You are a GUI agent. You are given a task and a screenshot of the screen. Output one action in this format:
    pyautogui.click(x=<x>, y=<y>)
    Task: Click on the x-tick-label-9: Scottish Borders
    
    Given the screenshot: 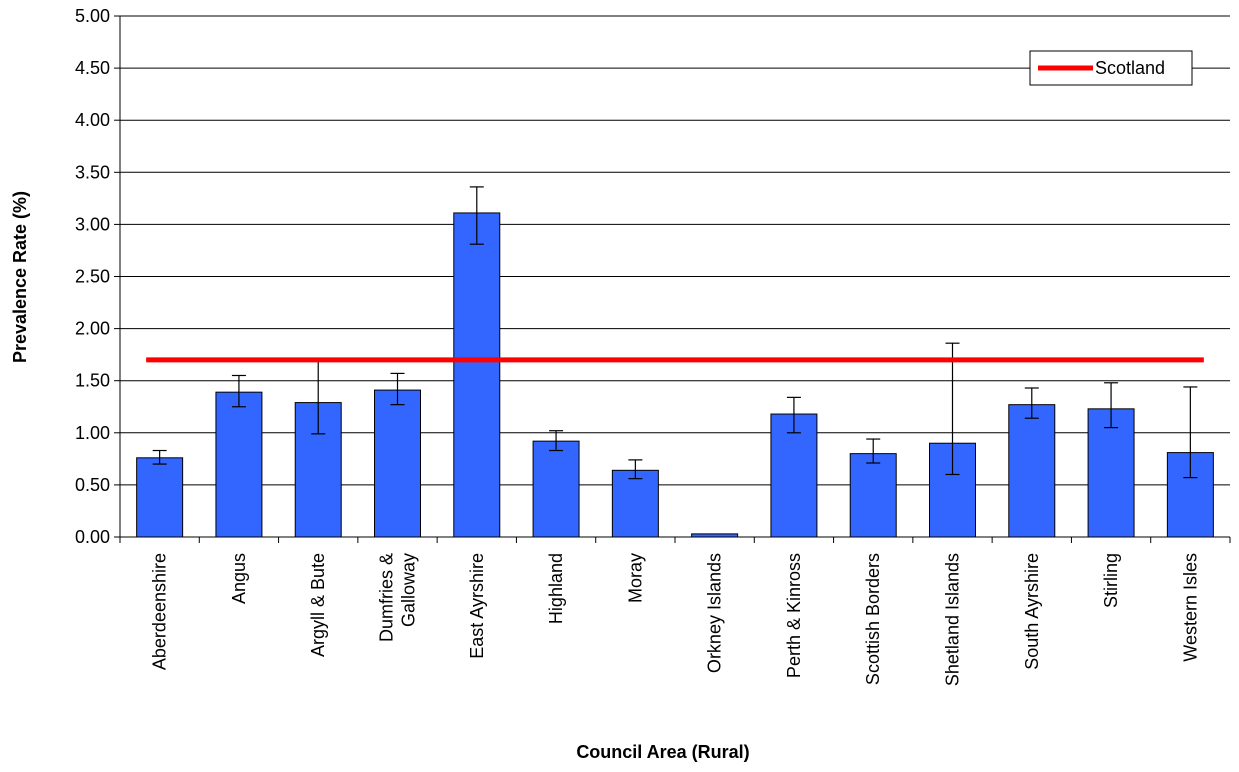 What is the action you would take?
    pyautogui.click(x=873, y=619)
    